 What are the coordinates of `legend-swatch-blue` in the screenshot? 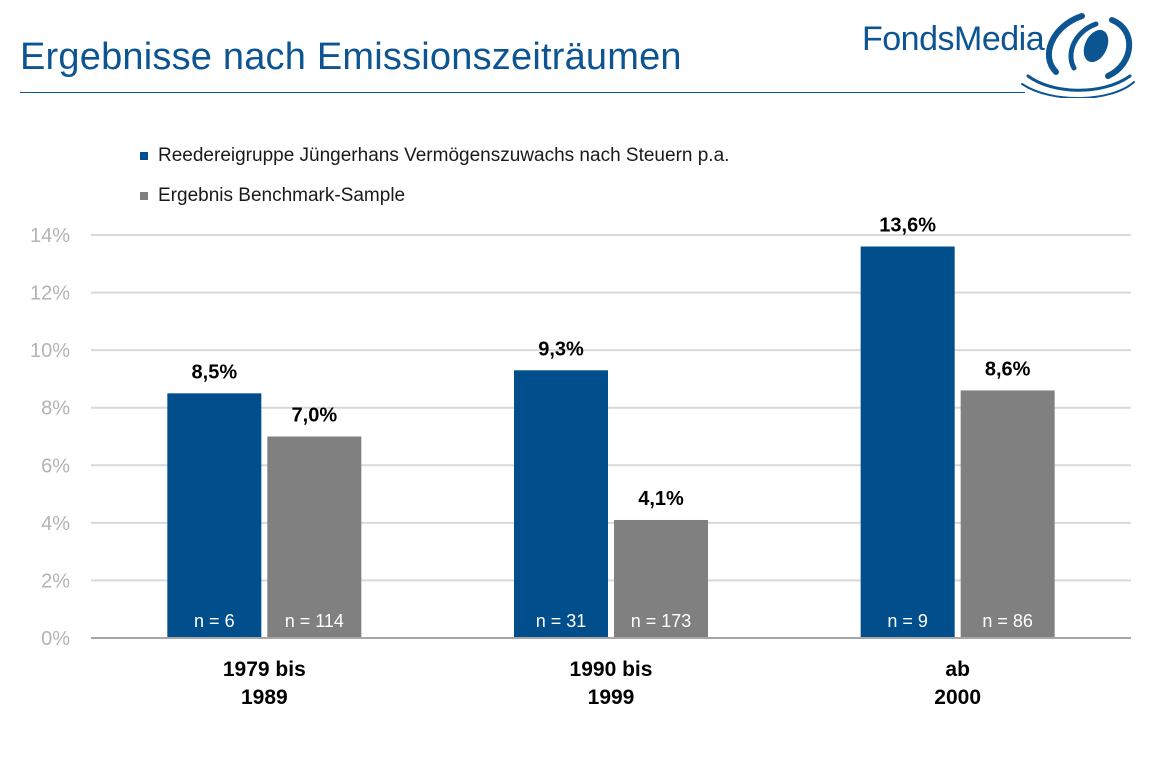 It's located at (144, 156).